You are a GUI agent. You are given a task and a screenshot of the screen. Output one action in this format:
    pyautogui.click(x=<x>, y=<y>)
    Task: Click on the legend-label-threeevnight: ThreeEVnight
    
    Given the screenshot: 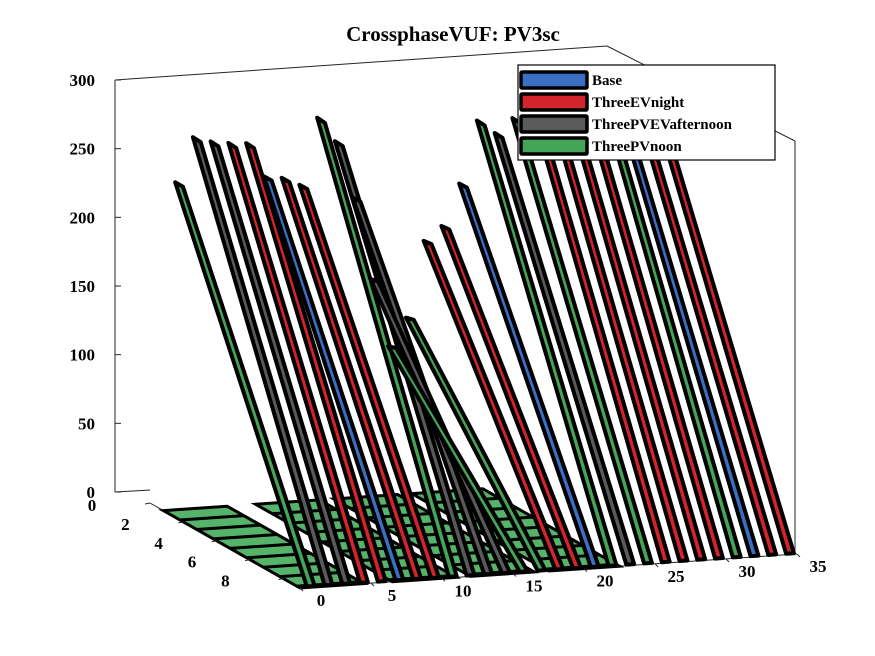 What is the action you would take?
    pyautogui.click(x=638, y=103)
    